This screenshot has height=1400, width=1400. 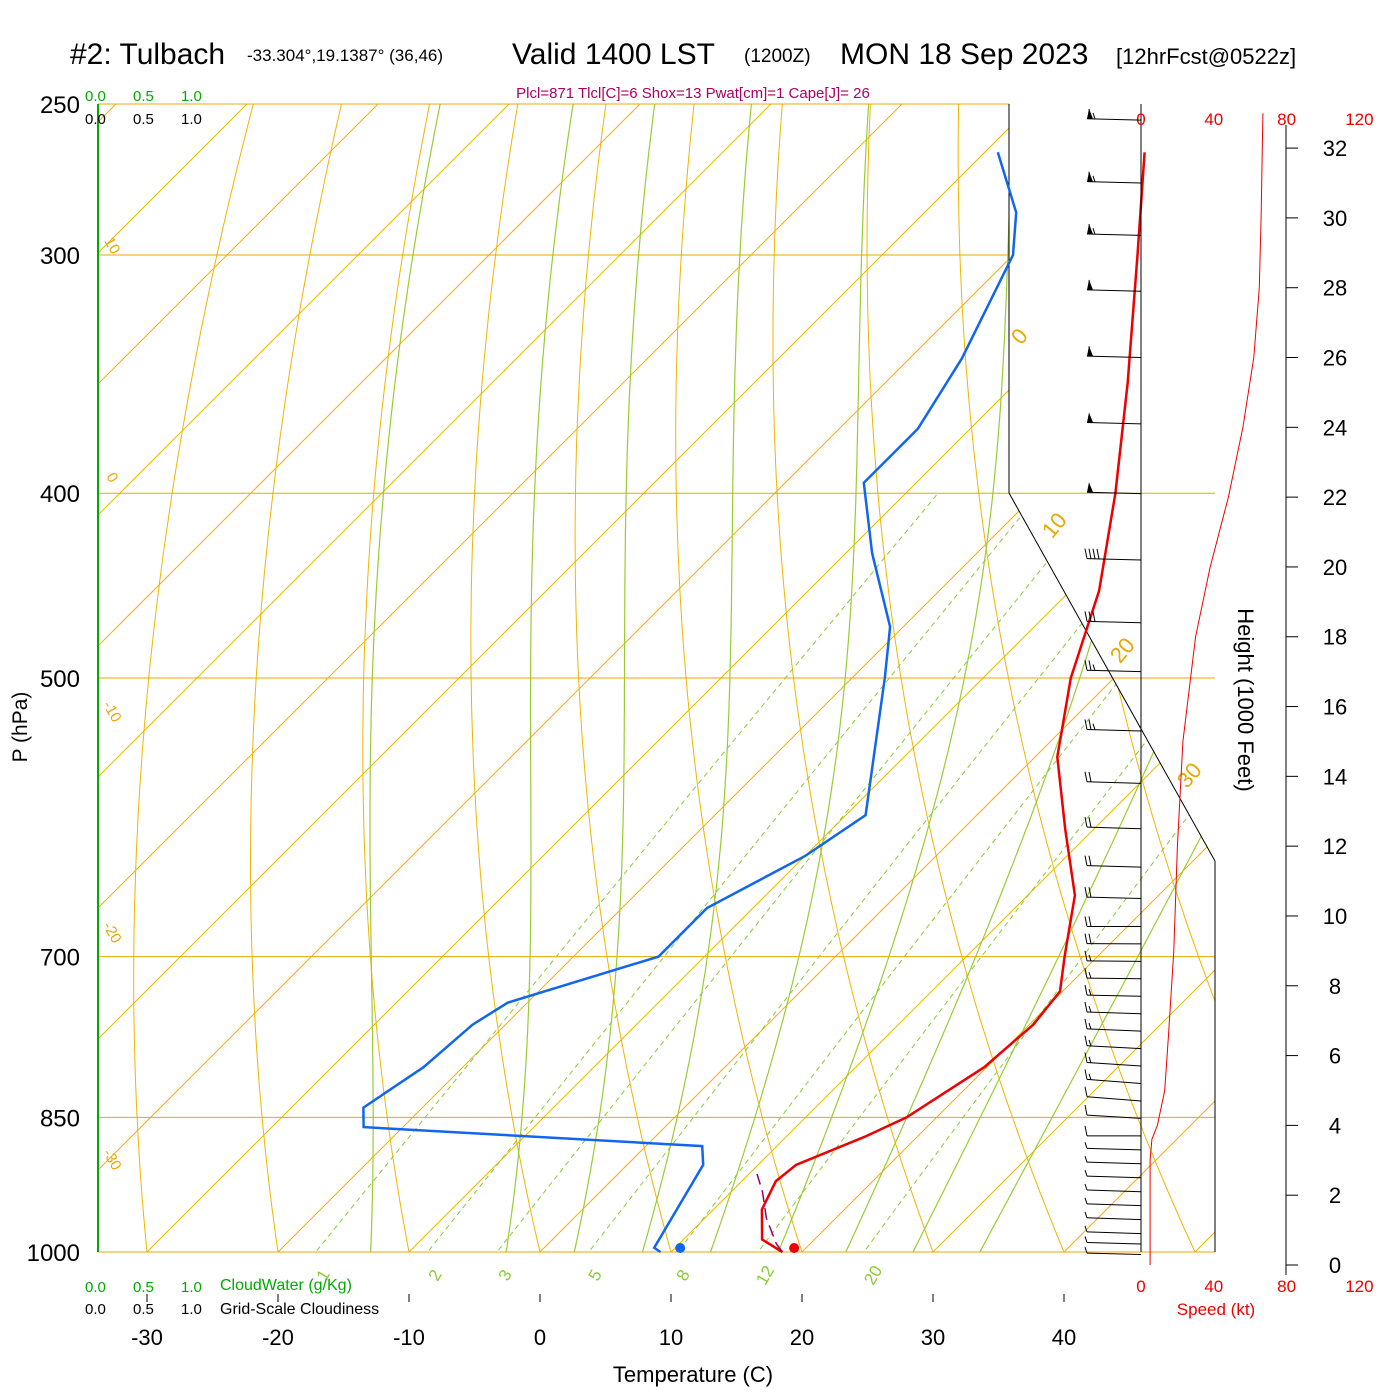 What do you see at coordinates (777, 56) in the screenshot?
I see `valid-time-utc: (1200Z)` at bounding box center [777, 56].